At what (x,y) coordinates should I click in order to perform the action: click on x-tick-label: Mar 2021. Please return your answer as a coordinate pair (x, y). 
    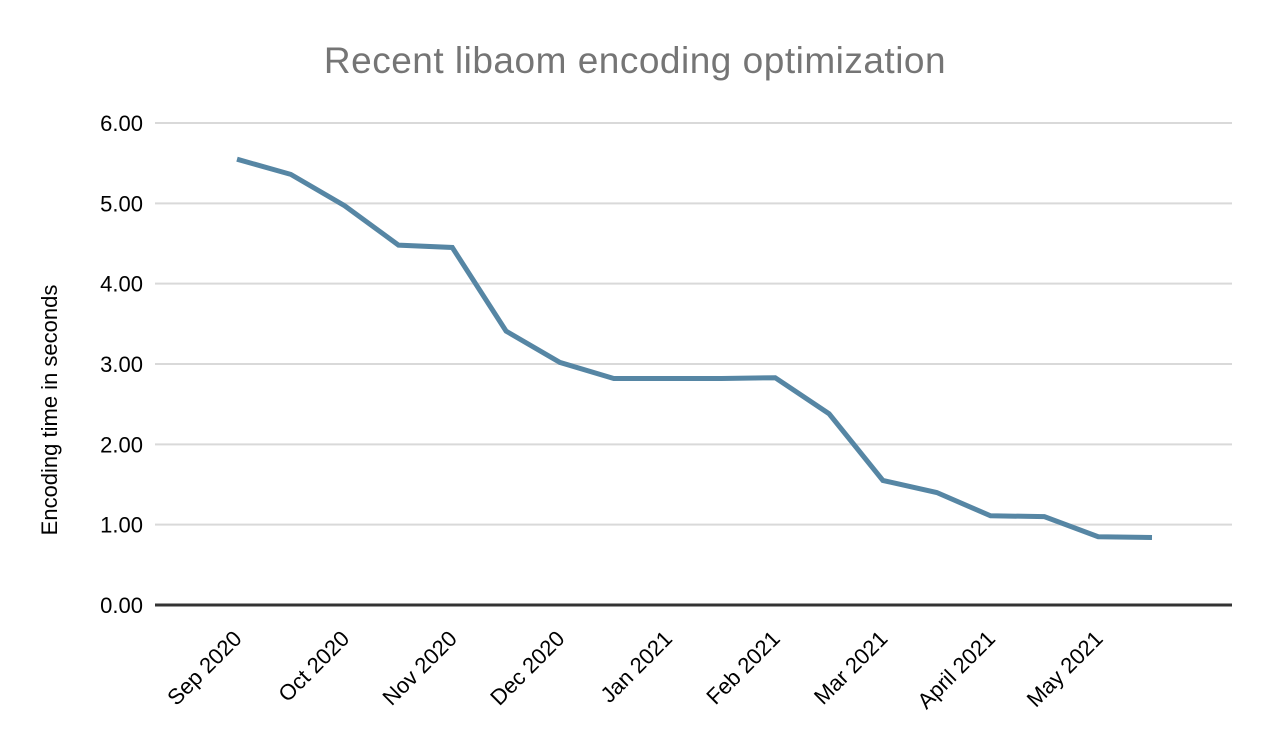
    Looking at the image, I should click on (850, 667).